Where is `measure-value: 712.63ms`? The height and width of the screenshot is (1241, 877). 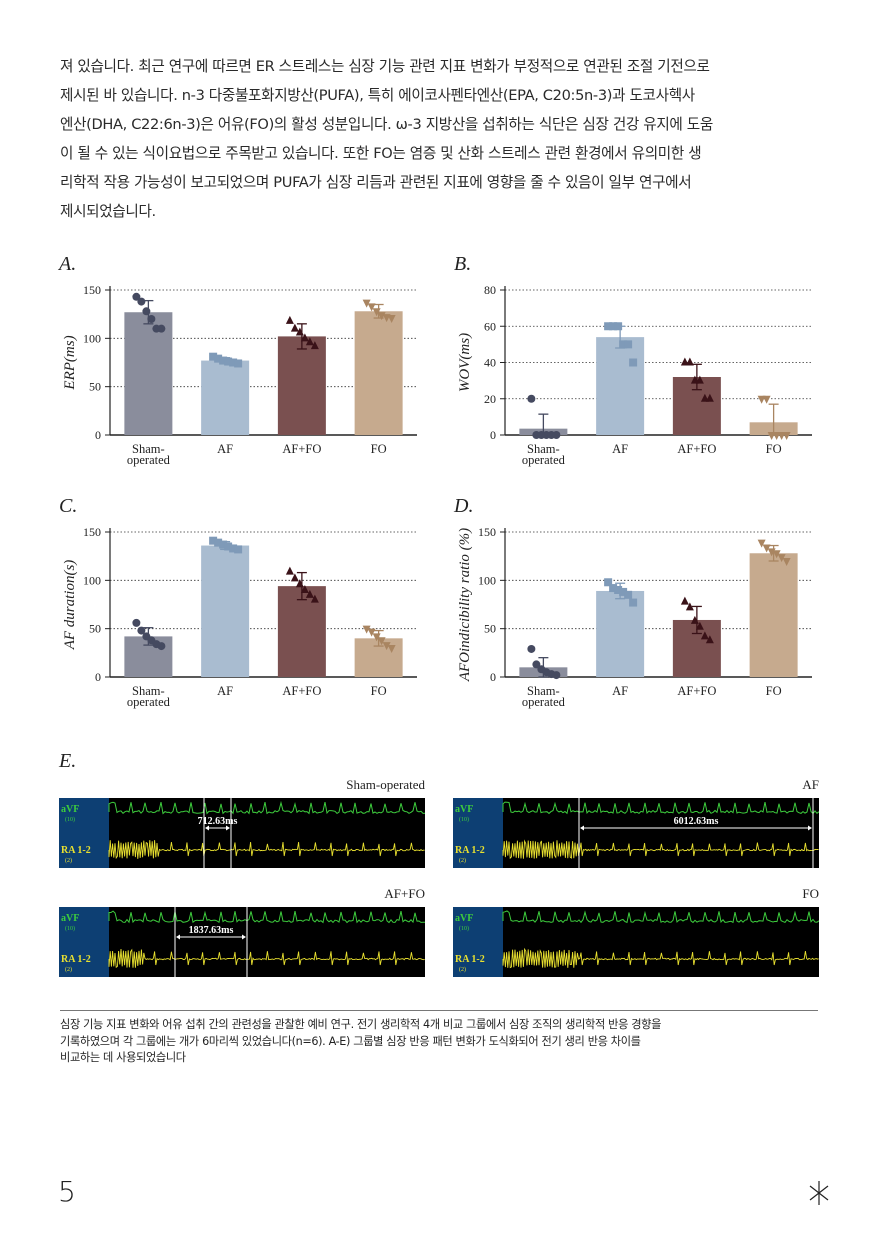
measure-value: 712.63ms is located at coordinates (218, 821).